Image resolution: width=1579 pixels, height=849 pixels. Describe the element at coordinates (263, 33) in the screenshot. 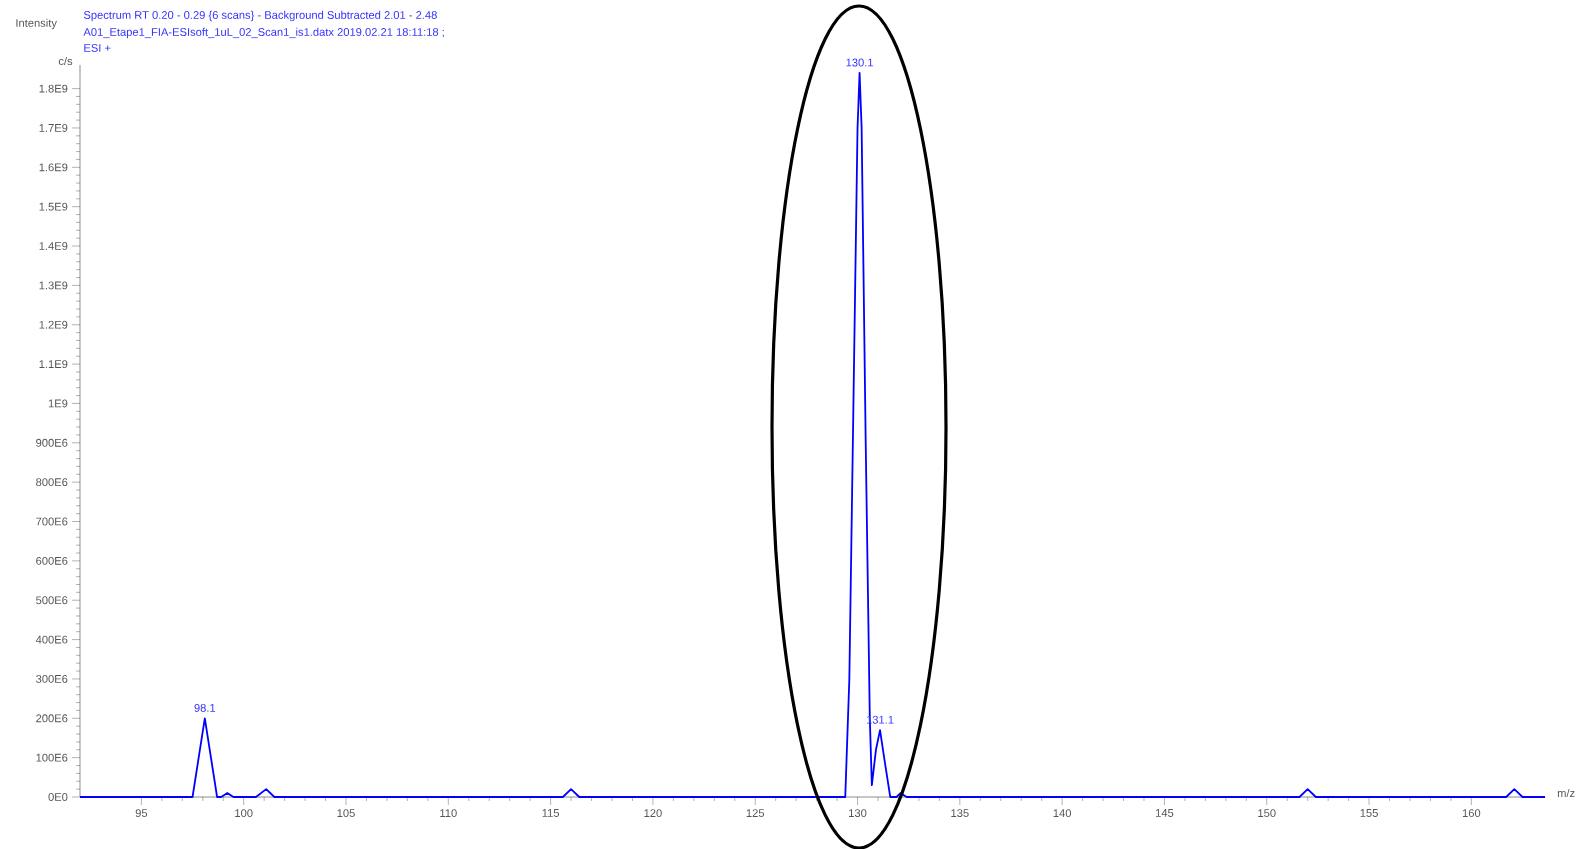

I see `chart-subtitle: A01_Etape1_FIA-ESIsoft_1uL_02_Scan1_is1.datx 2019.02.21 18:11:18 ;` at that location.